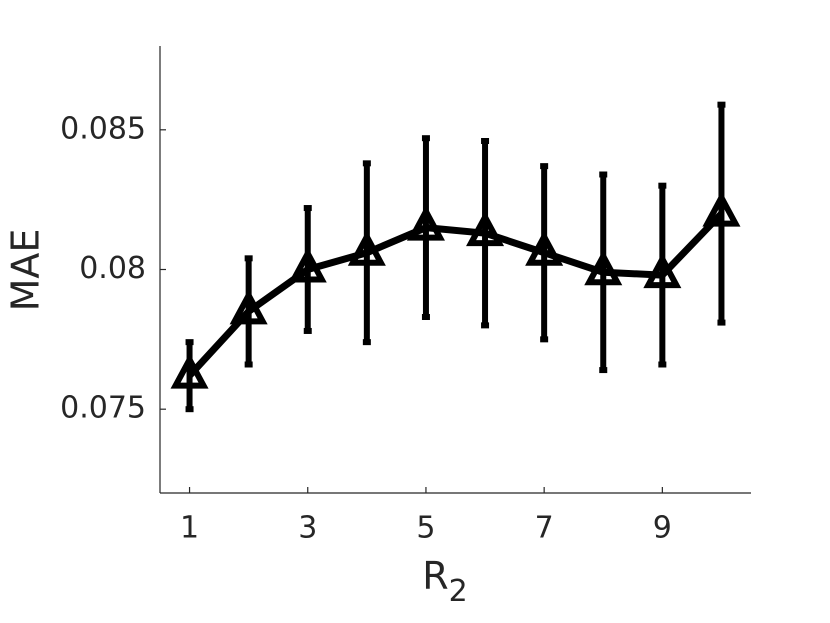 The height and width of the screenshot is (623, 830). Describe the element at coordinates (26, 270) in the screenshot. I see `y-axis-label: MAE` at that location.